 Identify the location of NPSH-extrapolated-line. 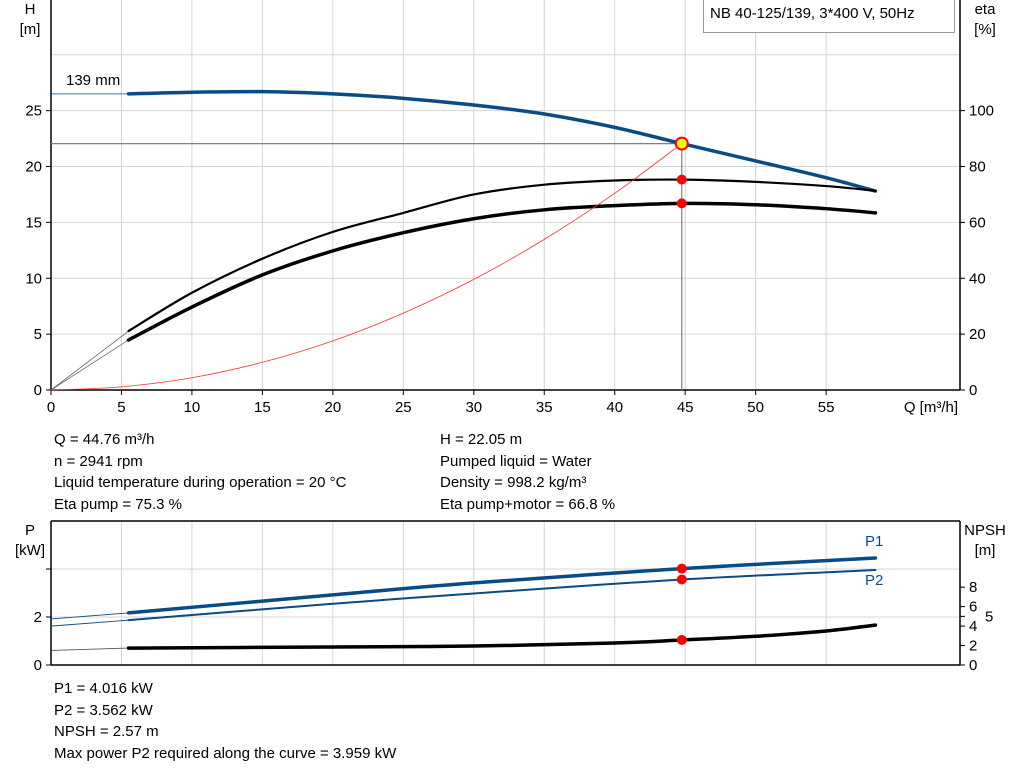
(89, 649).